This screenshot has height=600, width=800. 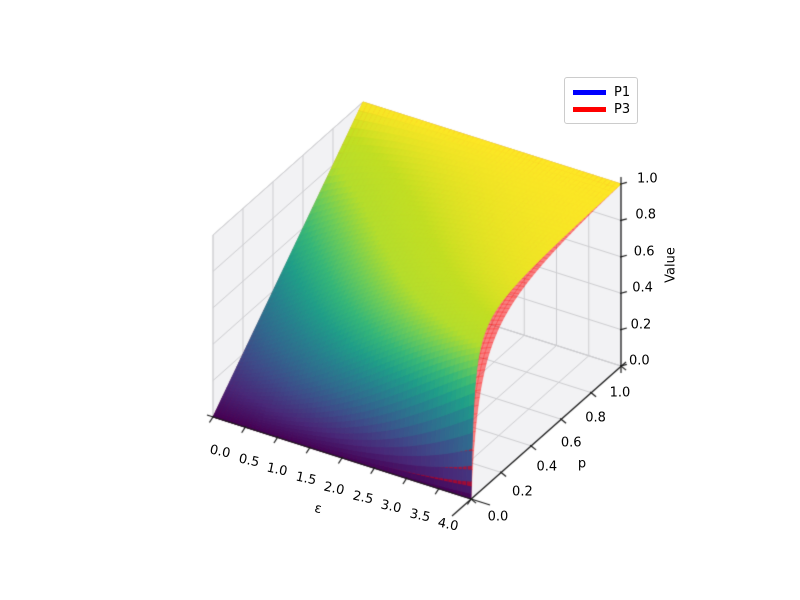 I want to click on legend-entry-label: P1, so click(x=622, y=92).